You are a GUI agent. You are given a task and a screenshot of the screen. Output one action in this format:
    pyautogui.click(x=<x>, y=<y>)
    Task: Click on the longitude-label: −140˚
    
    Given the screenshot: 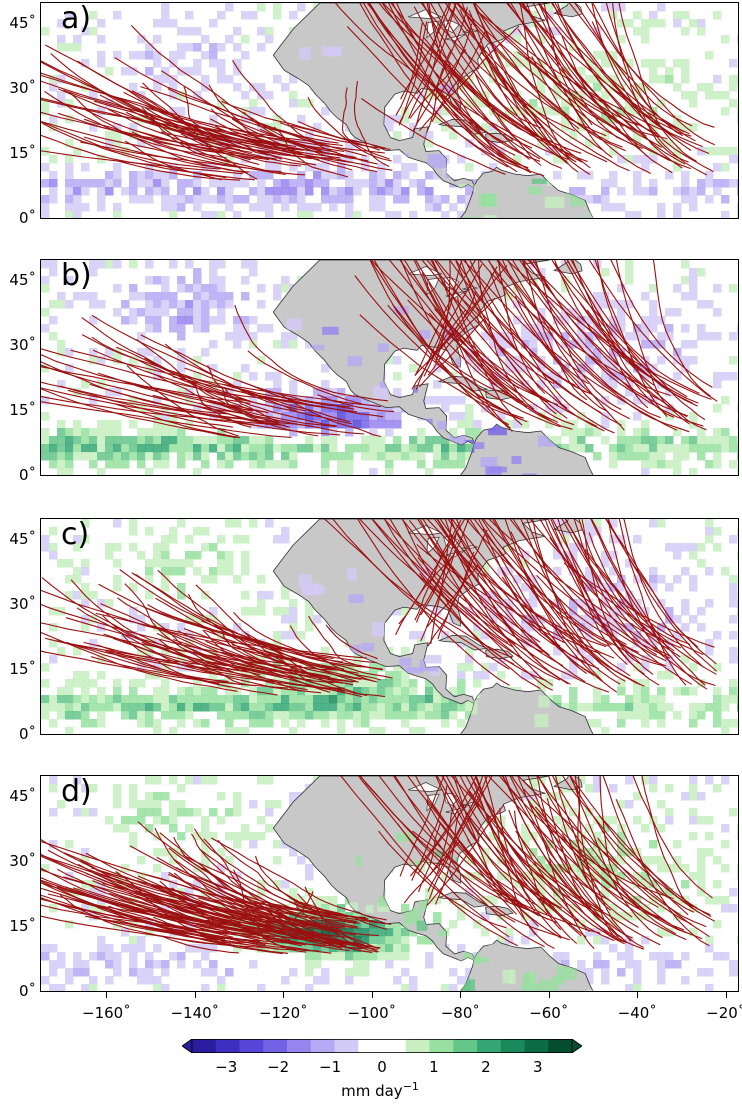 What is the action you would take?
    pyautogui.click(x=195, y=1013)
    